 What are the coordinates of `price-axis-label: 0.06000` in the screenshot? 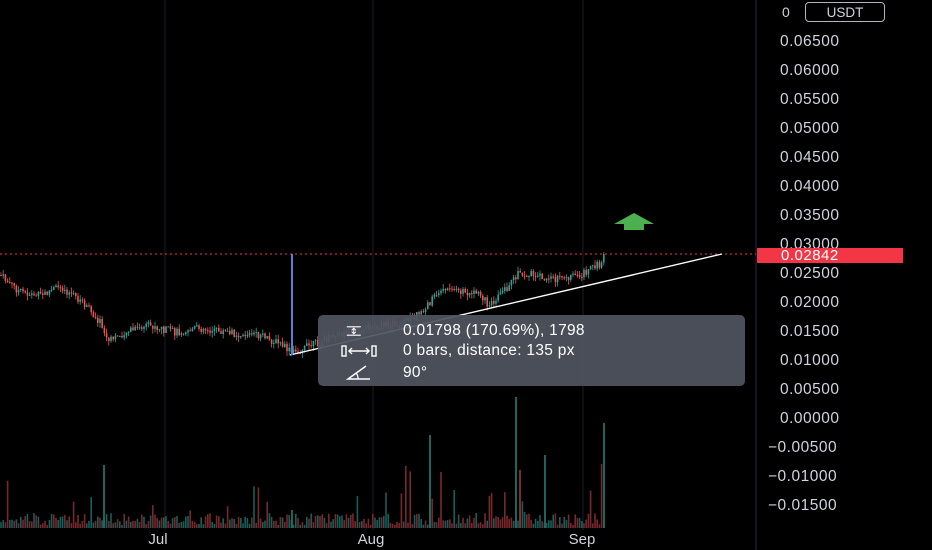 It's located at (810, 70).